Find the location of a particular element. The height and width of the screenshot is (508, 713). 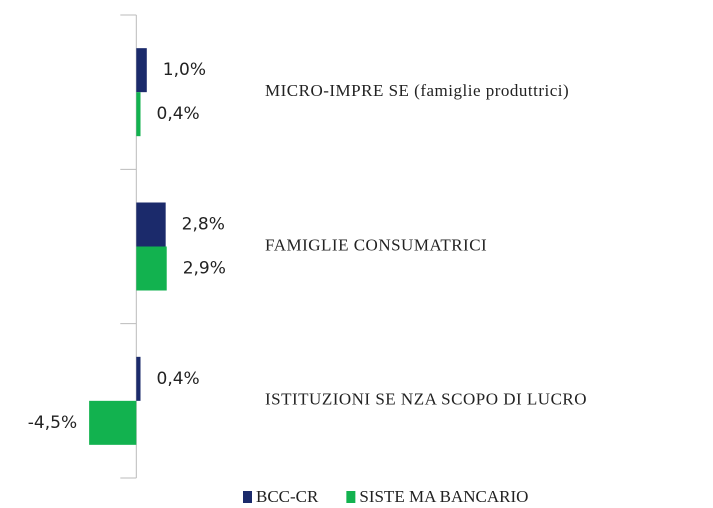

category-label: MICRO-IMPRE SE (famiglie produttrici) is located at coordinates (417, 90).